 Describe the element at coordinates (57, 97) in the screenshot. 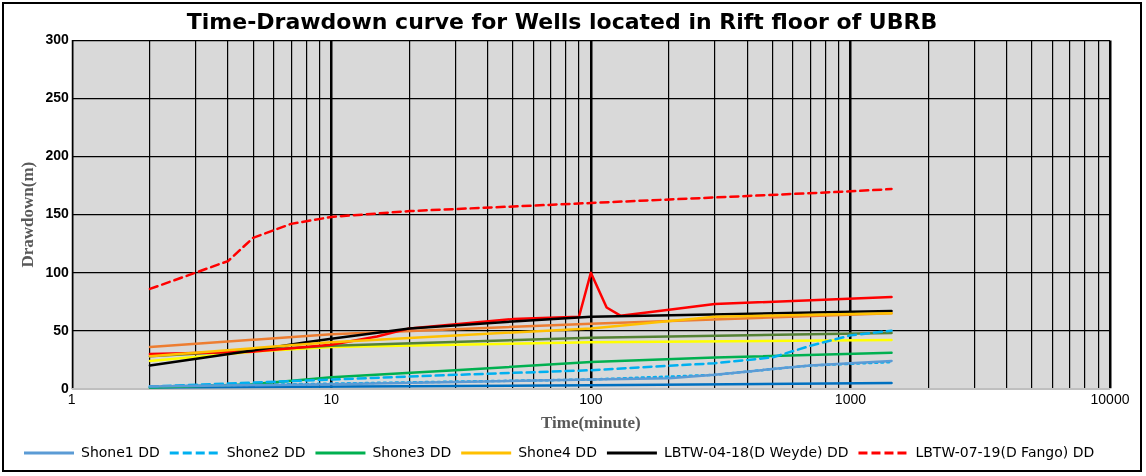

I see `y-tick-label: 250` at that location.